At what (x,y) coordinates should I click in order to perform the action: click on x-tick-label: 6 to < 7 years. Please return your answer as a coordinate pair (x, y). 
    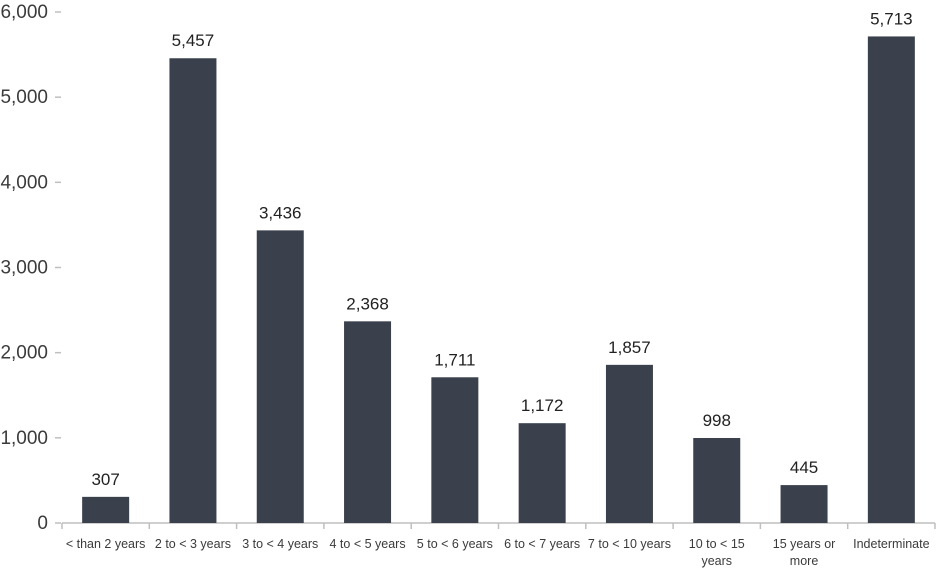
    Looking at the image, I should click on (542, 544).